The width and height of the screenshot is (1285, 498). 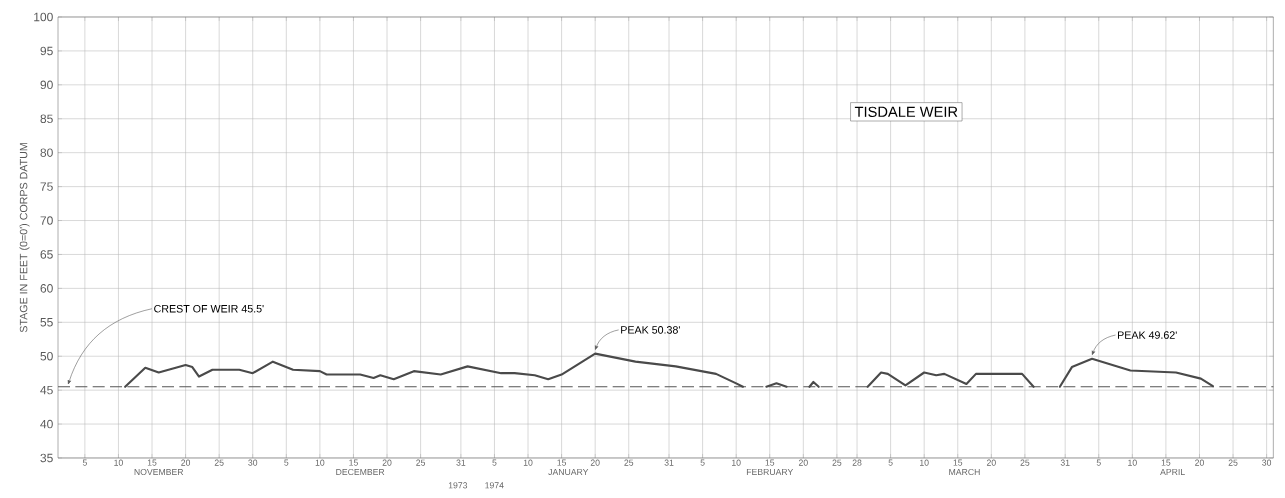 What do you see at coordinates (46, 288) in the screenshot?
I see `y-tick-label: 60` at bounding box center [46, 288].